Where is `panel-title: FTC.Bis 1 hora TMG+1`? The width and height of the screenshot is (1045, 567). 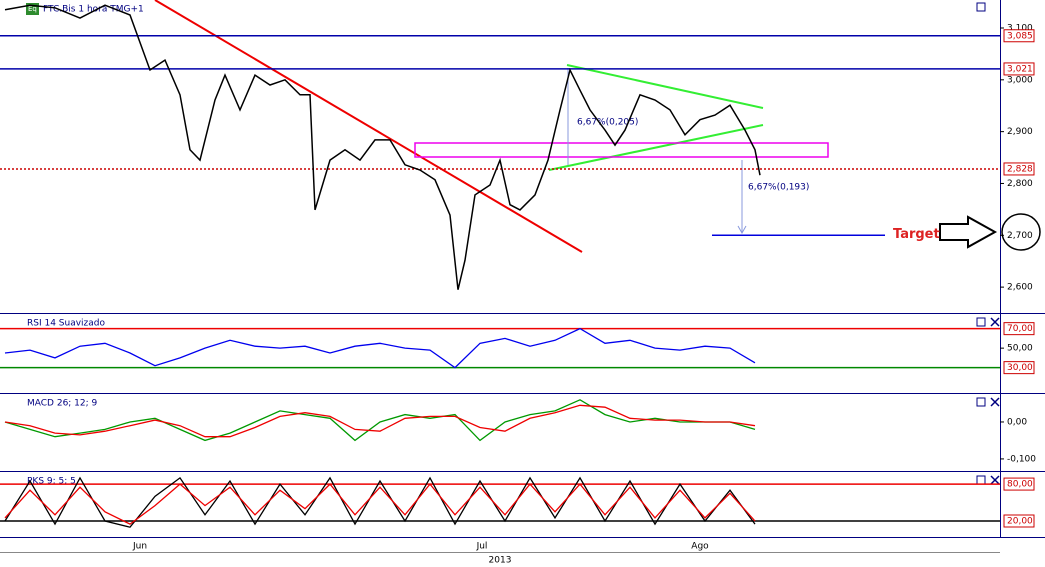
panel-title: FTC.Bis 1 hora TMG+1 is located at coordinates (93, 10).